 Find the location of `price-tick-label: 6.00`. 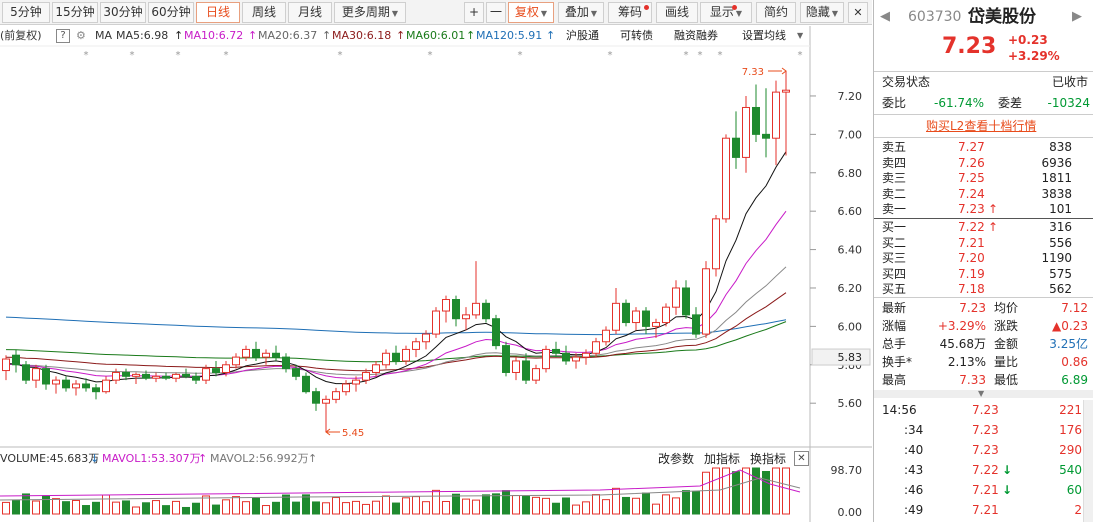

price-tick-label: 6.00 is located at coordinates (850, 326).